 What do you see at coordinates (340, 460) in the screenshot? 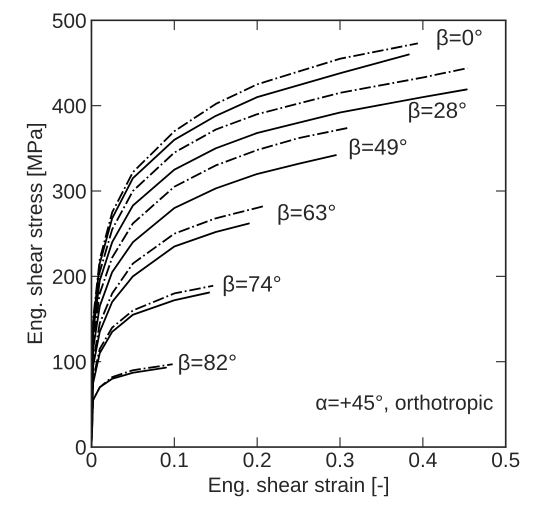
I see `x-tick-label: 0.3` at bounding box center [340, 460].